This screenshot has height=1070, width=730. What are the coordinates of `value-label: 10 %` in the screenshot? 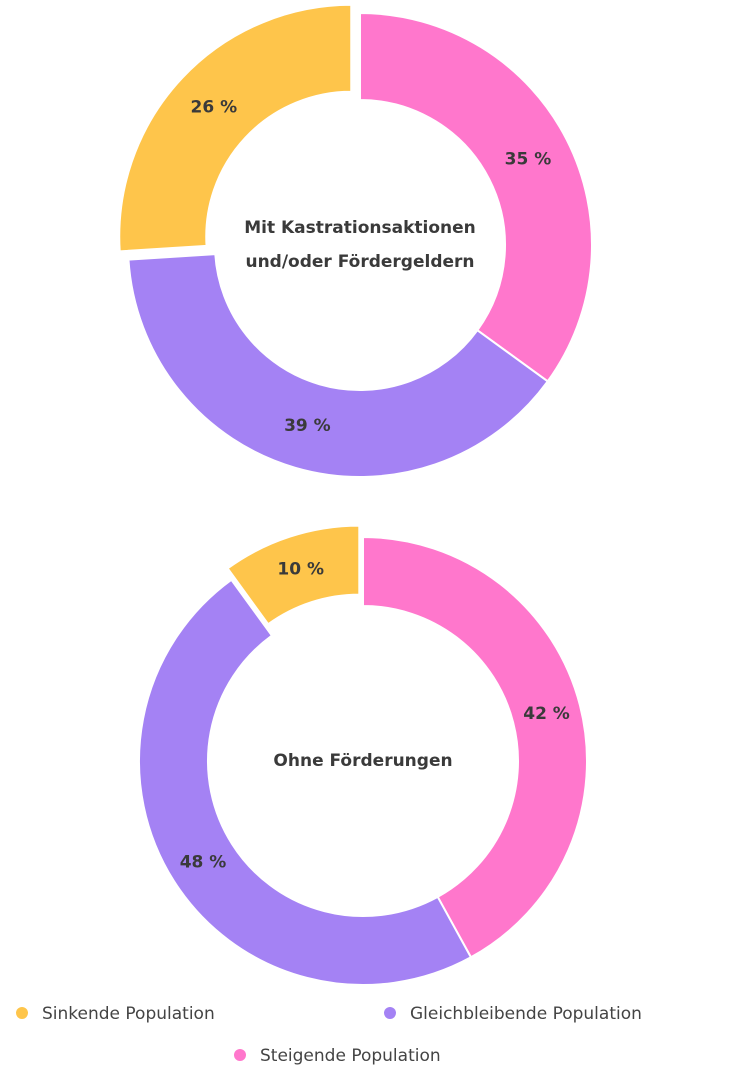 It's located at (300, 569).